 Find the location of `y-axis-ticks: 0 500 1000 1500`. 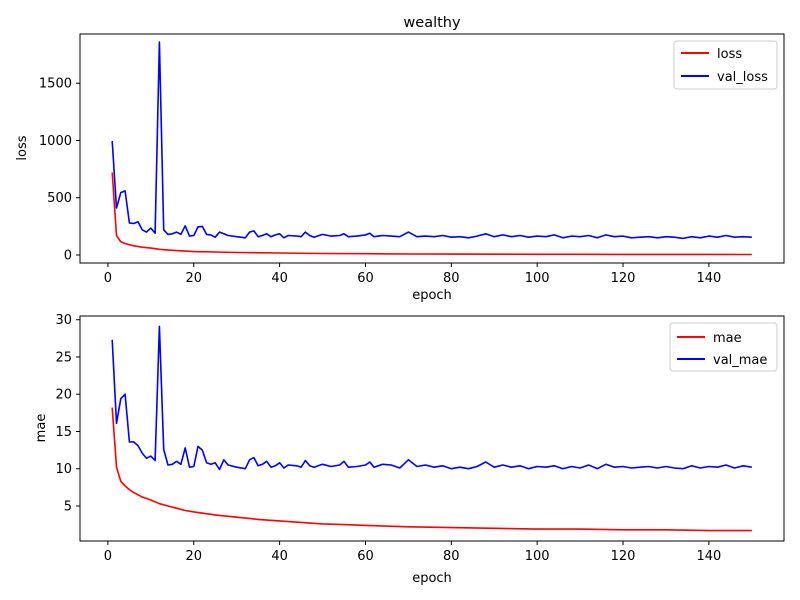

y-axis-ticks: 0 500 1000 1500 is located at coordinates (59, 170).